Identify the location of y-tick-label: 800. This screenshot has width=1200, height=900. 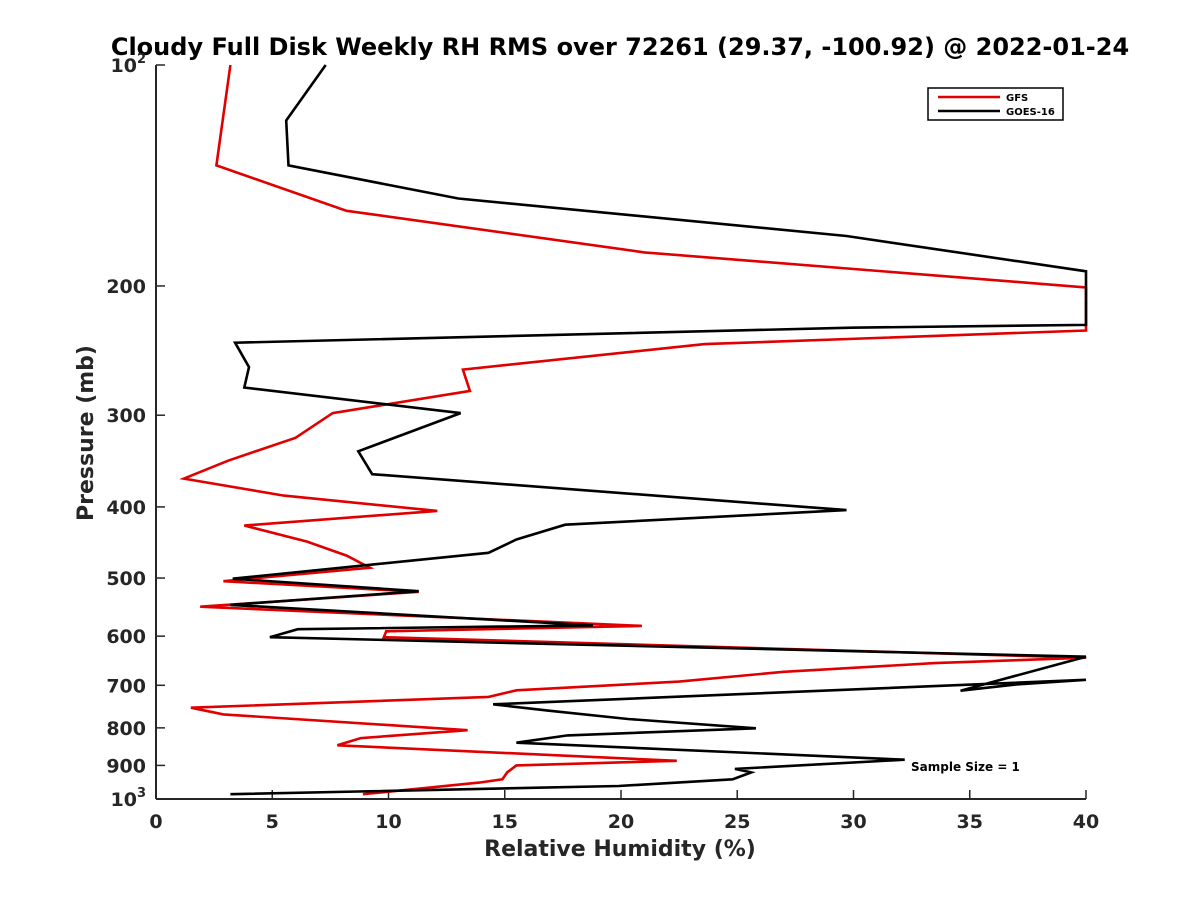
(126, 729).